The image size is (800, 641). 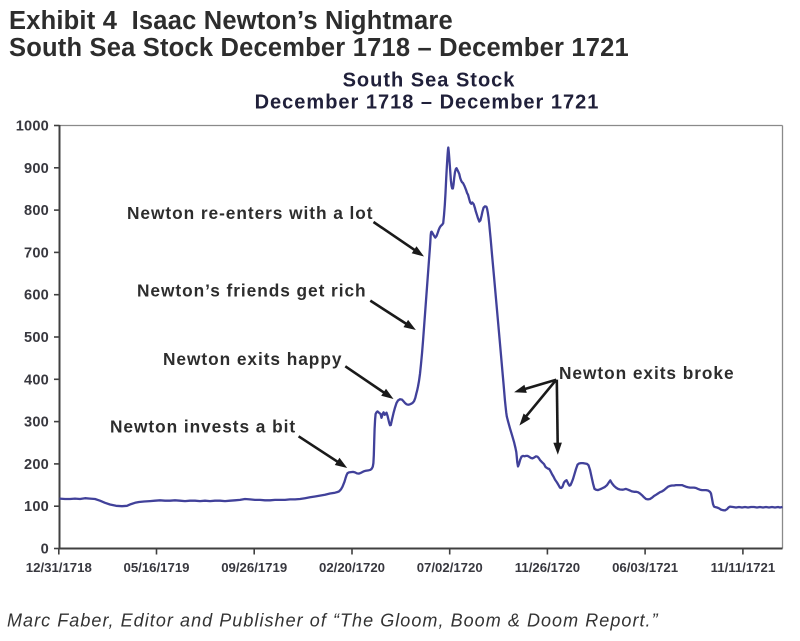 I want to click on svg-text:Exhibit 4 Isaac Newton’s Nigh: Exhibit 4 Isaac Newton’s Nightmare, so click(x=231, y=21).